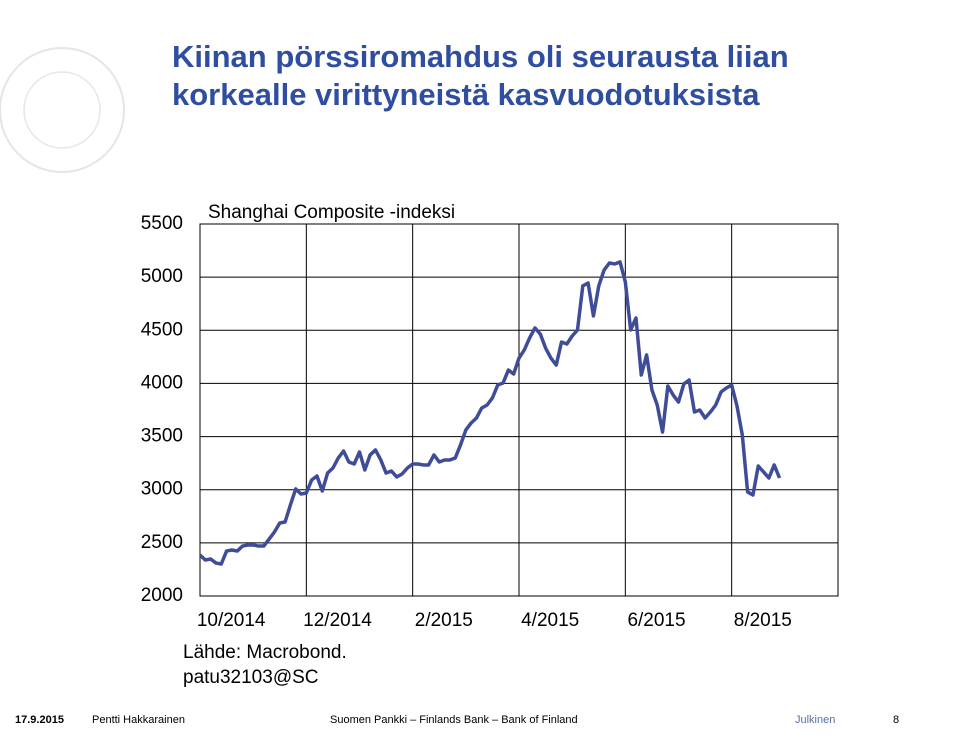 This screenshot has width=960, height=756. I want to click on x-tick-label: 10/2014, so click(231, 620).